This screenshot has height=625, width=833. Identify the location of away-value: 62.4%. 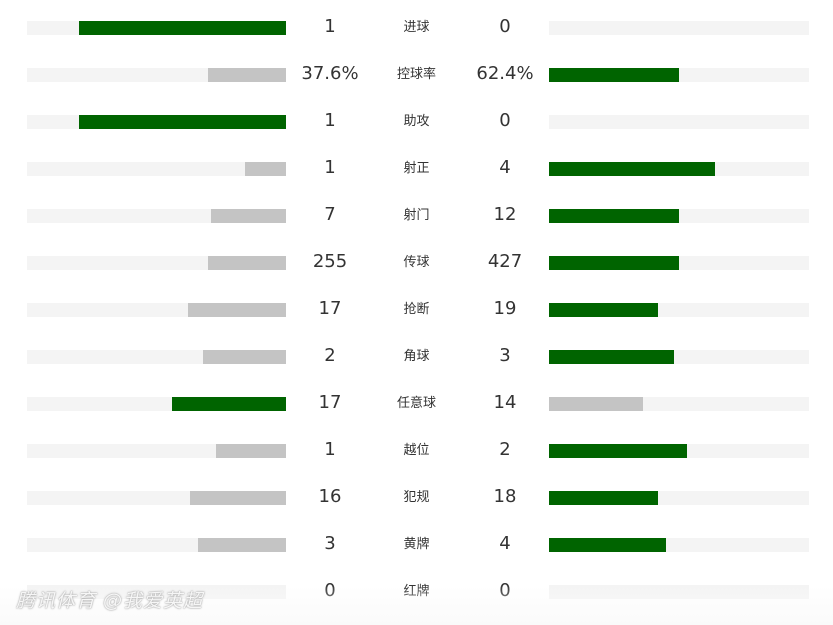
(505, 73).